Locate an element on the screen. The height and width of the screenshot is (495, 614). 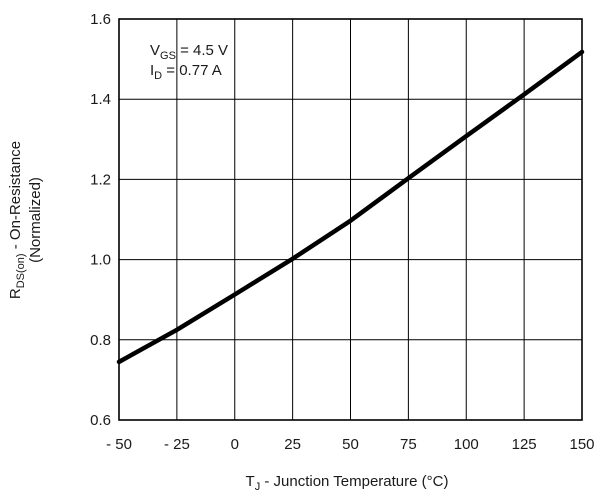
x-tick-labels: - 50 - 25 0 25 50 75 100 125 150 is located at coordinates (350, 444).